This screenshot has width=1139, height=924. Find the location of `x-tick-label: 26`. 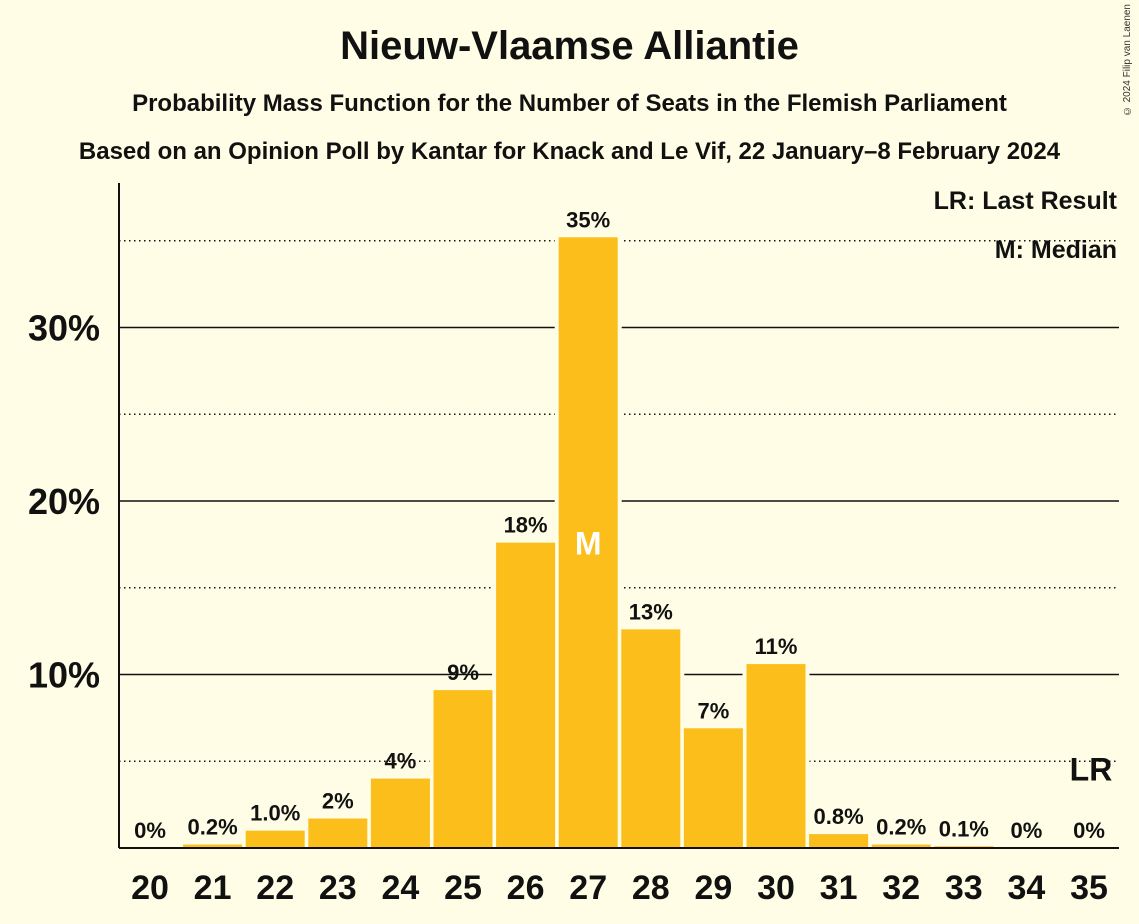

x-tick-label: 26 is located at coordinates (526, 888).